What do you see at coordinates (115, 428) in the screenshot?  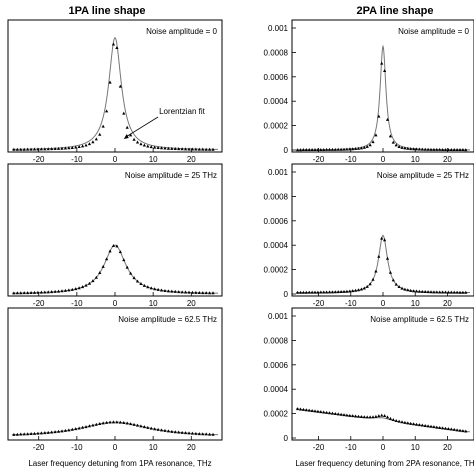 I see `fit-line` at bounding box center [115, 428].